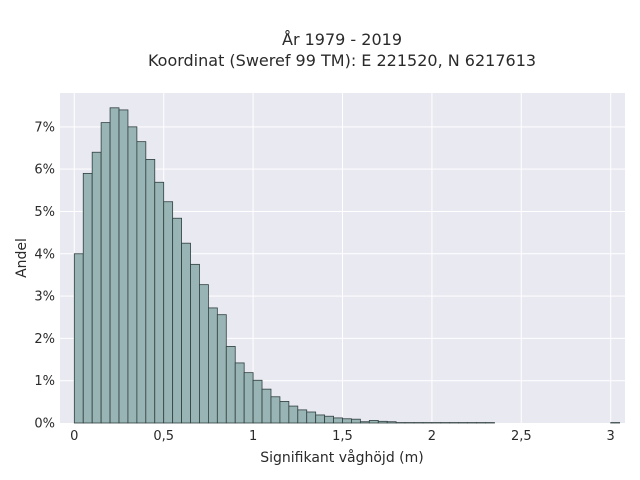 This screenshot has width=640, height=480. I want to click on y-tick-label: 6%, so click(44, 170).